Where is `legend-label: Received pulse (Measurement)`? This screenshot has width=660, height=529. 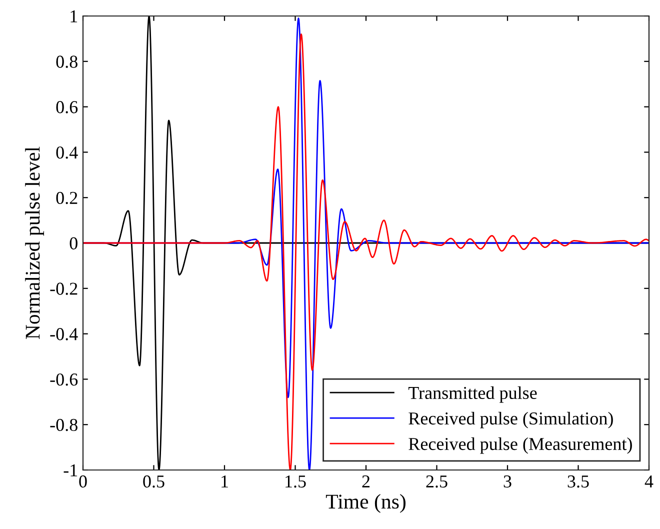
legend-label: Received pulse (Measurement) is located at coordinates (520, 445).